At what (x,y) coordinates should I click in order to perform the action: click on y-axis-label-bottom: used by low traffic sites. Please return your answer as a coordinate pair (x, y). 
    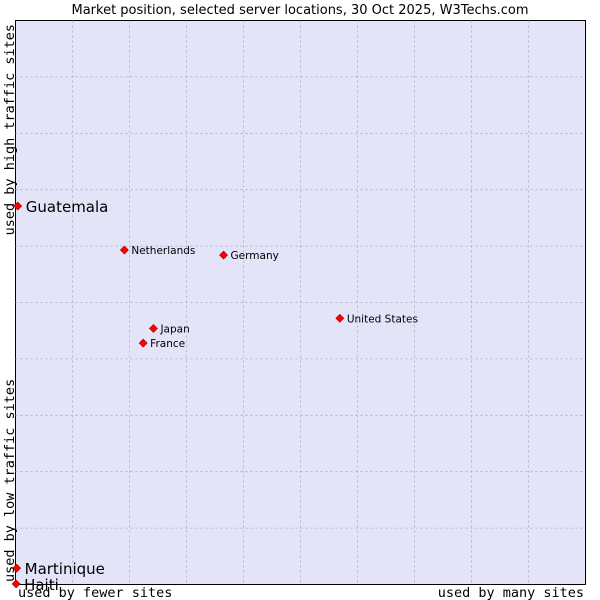
    Looking at the image, I should click on (10, 480).